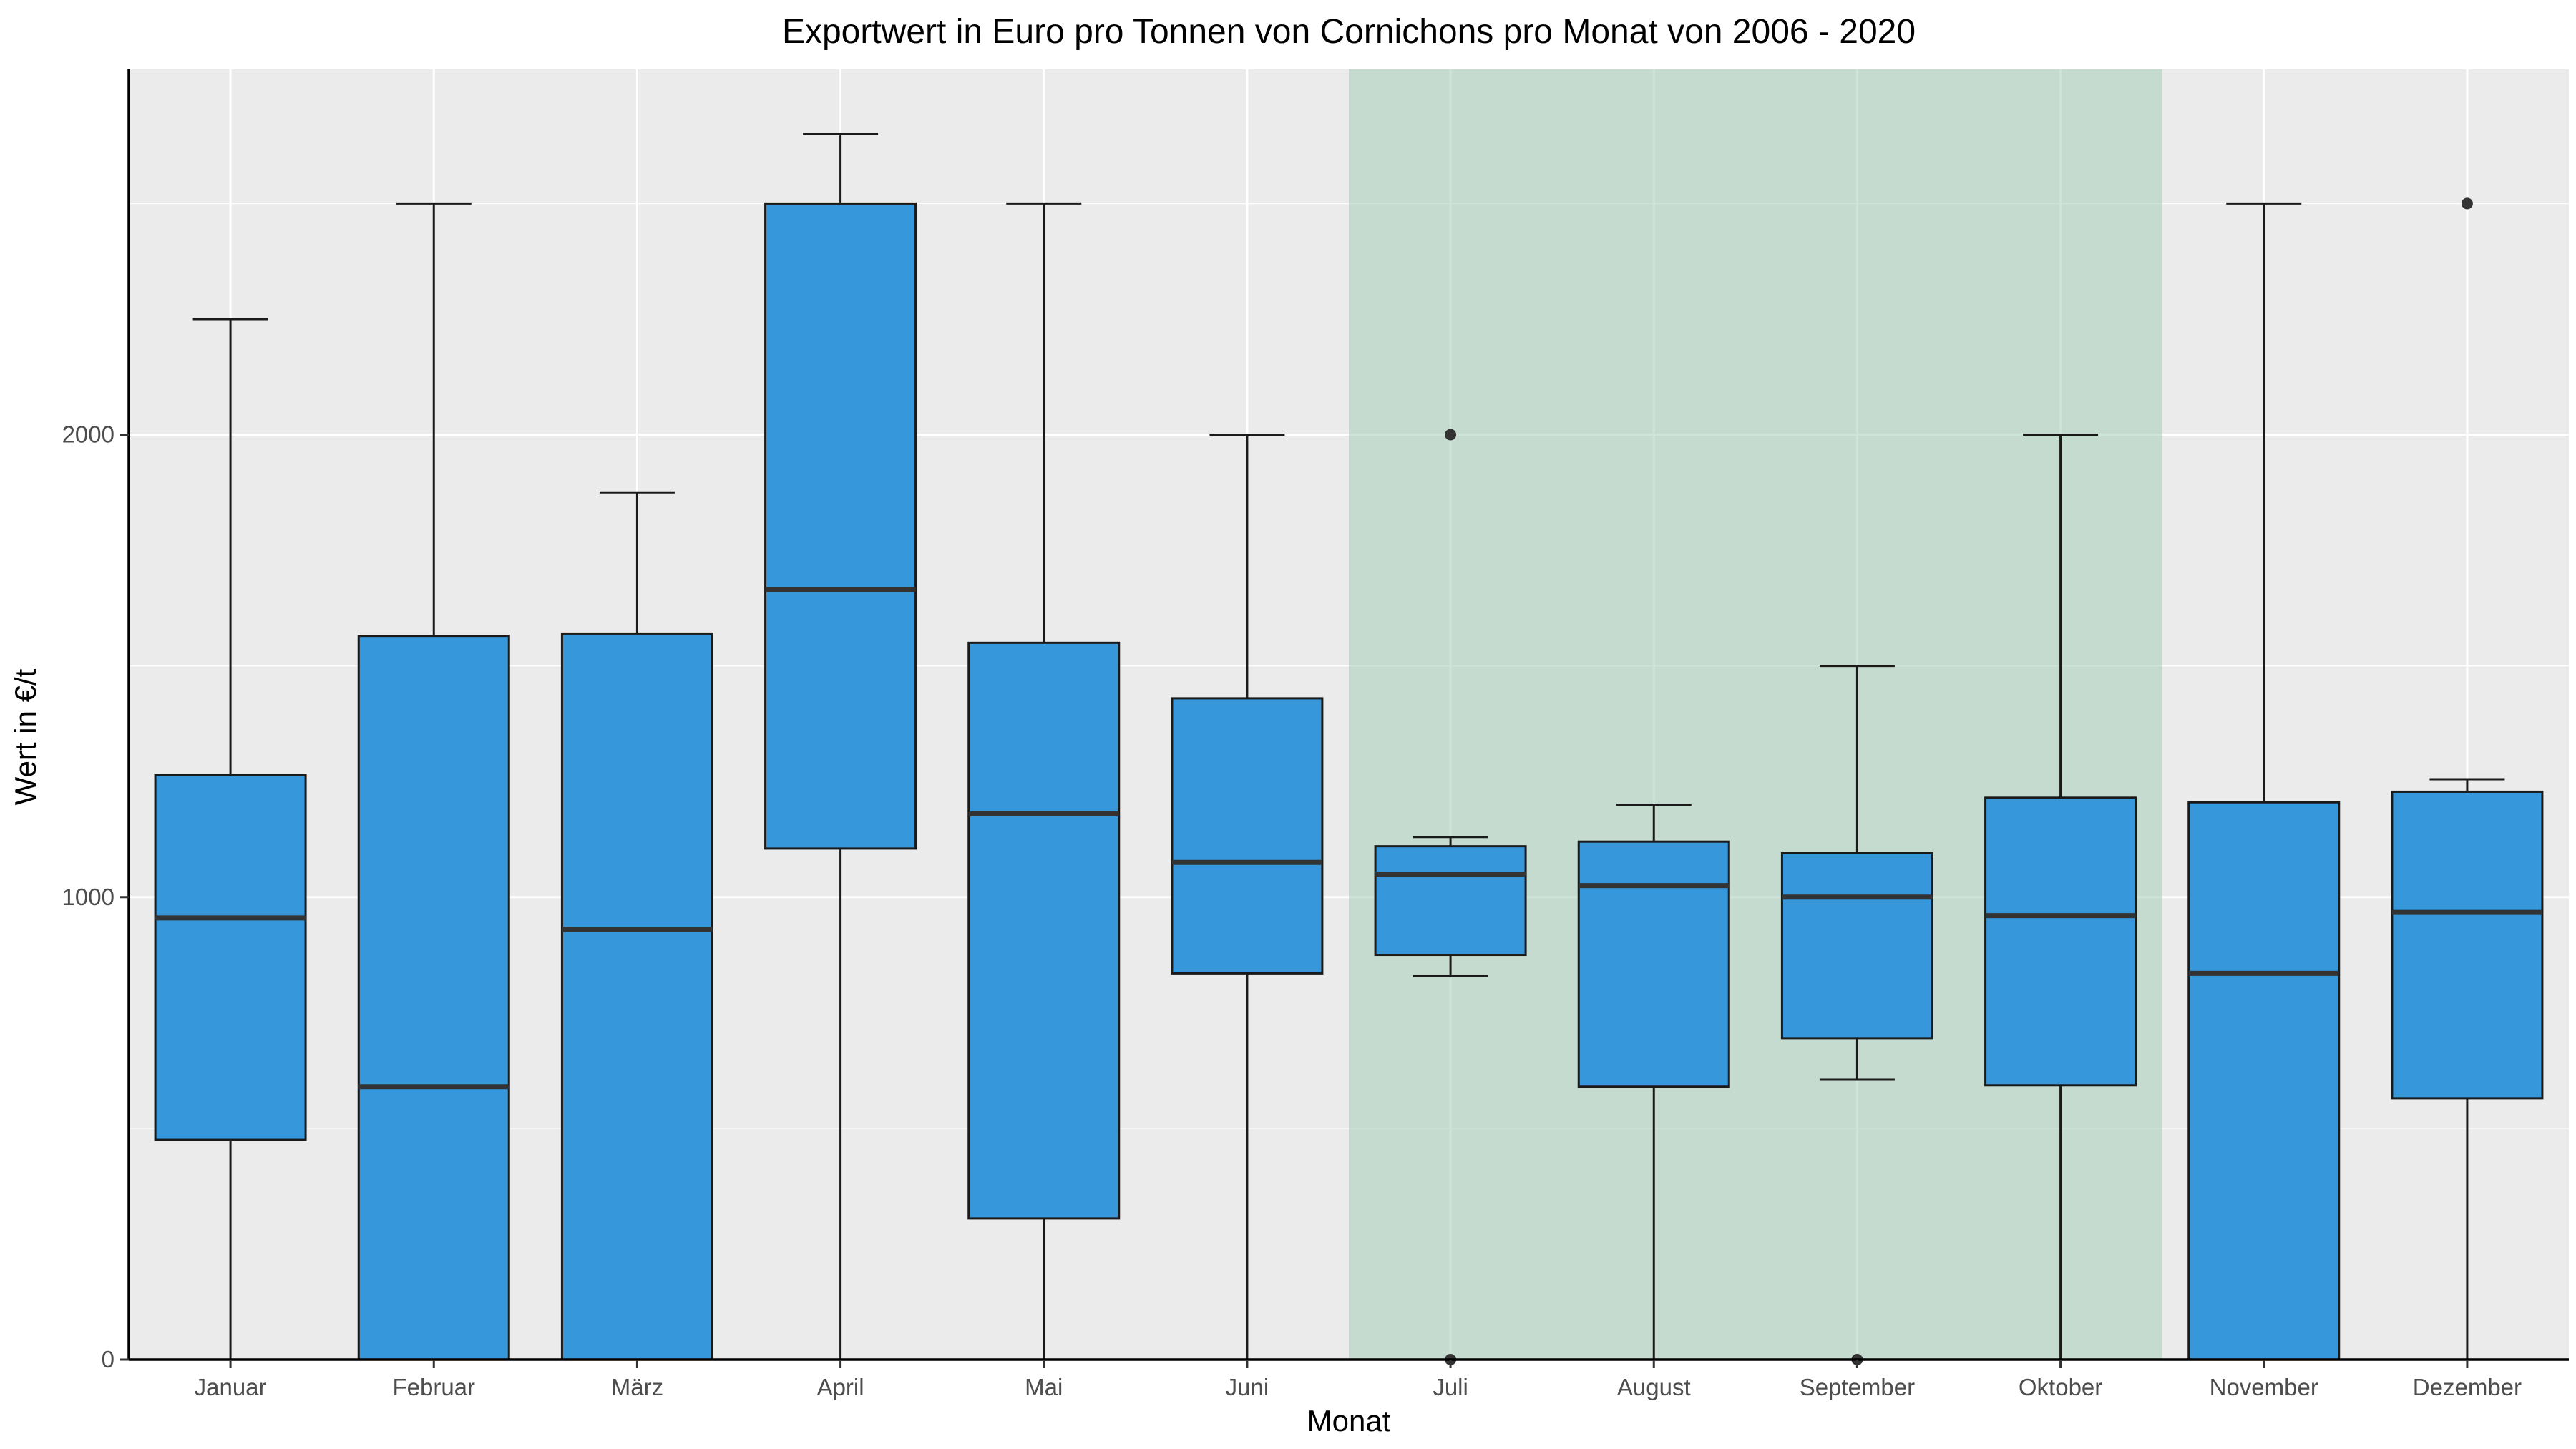 The image size is (2576, 1449). What do you see at coordinates (841, 1387) in the screenshot?
I see `x-tick-label: April` at bounding box center [841, 1387].